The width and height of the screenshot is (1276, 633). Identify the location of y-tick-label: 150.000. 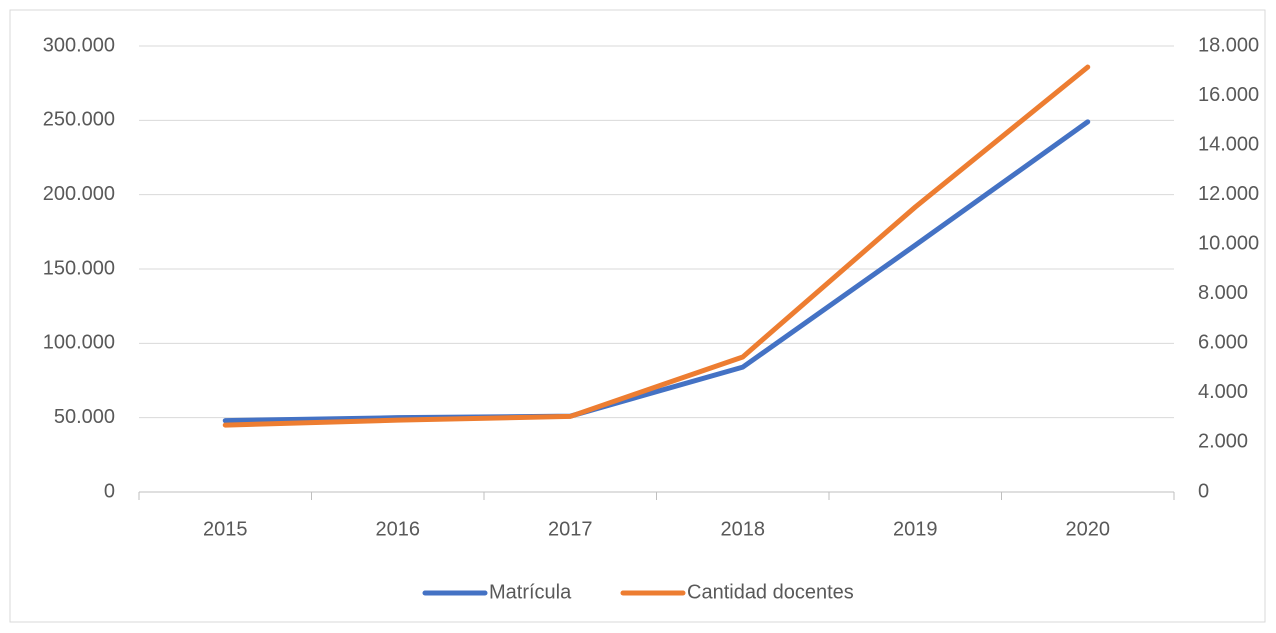
(79, 268).